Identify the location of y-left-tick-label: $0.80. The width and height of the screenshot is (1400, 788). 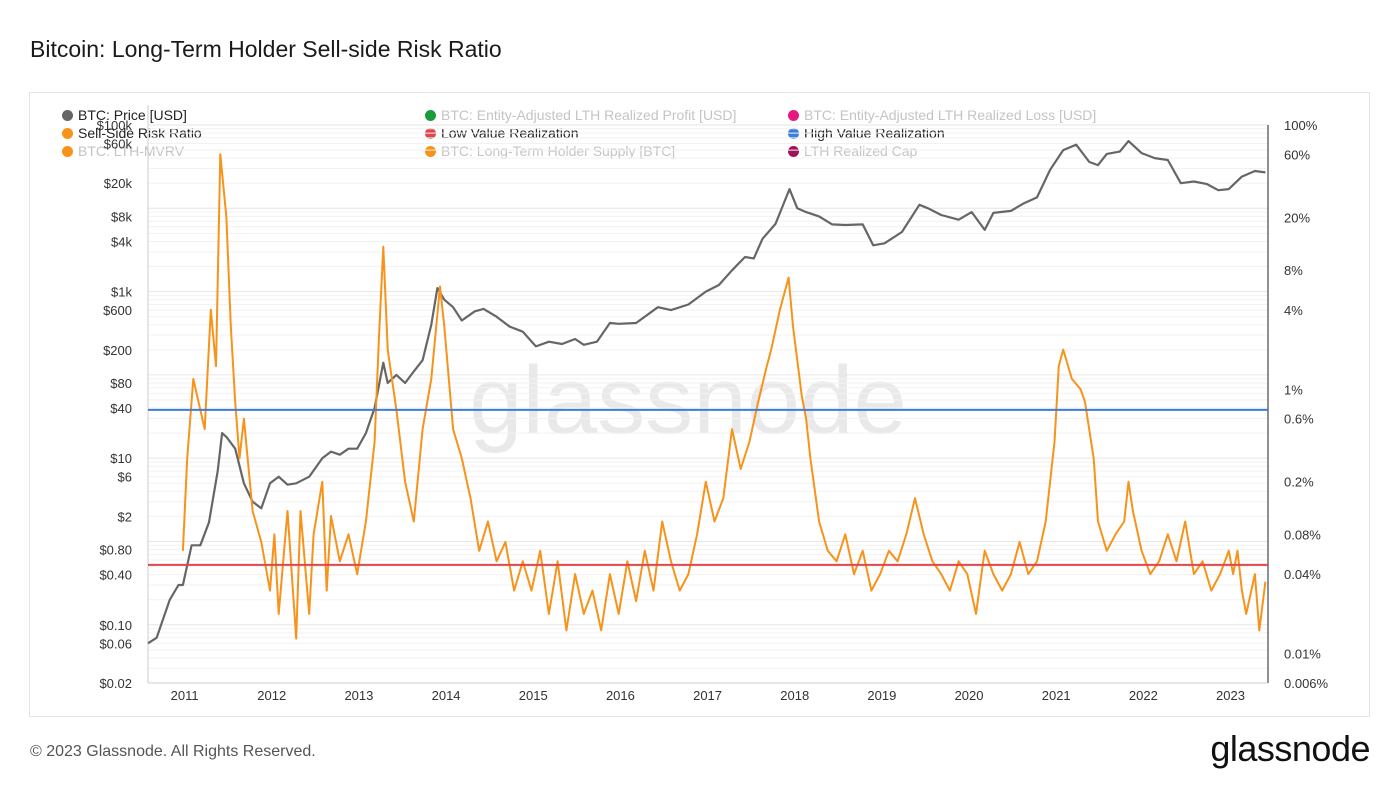
(115, 550).